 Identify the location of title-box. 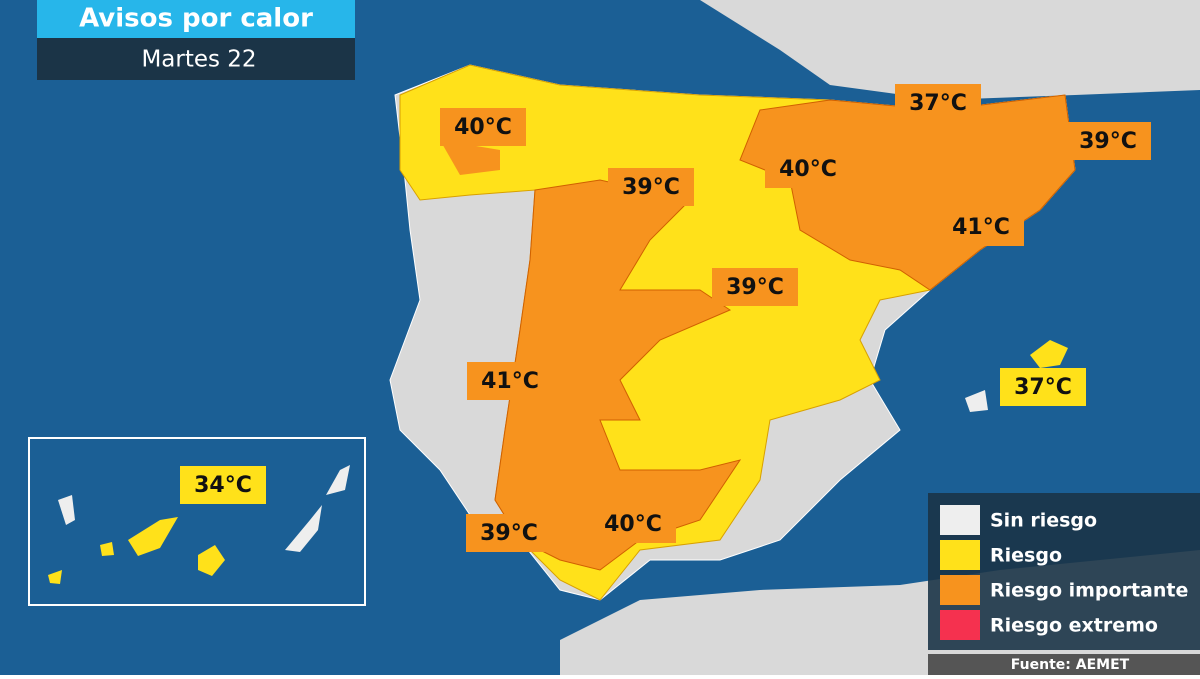
(196, 19).